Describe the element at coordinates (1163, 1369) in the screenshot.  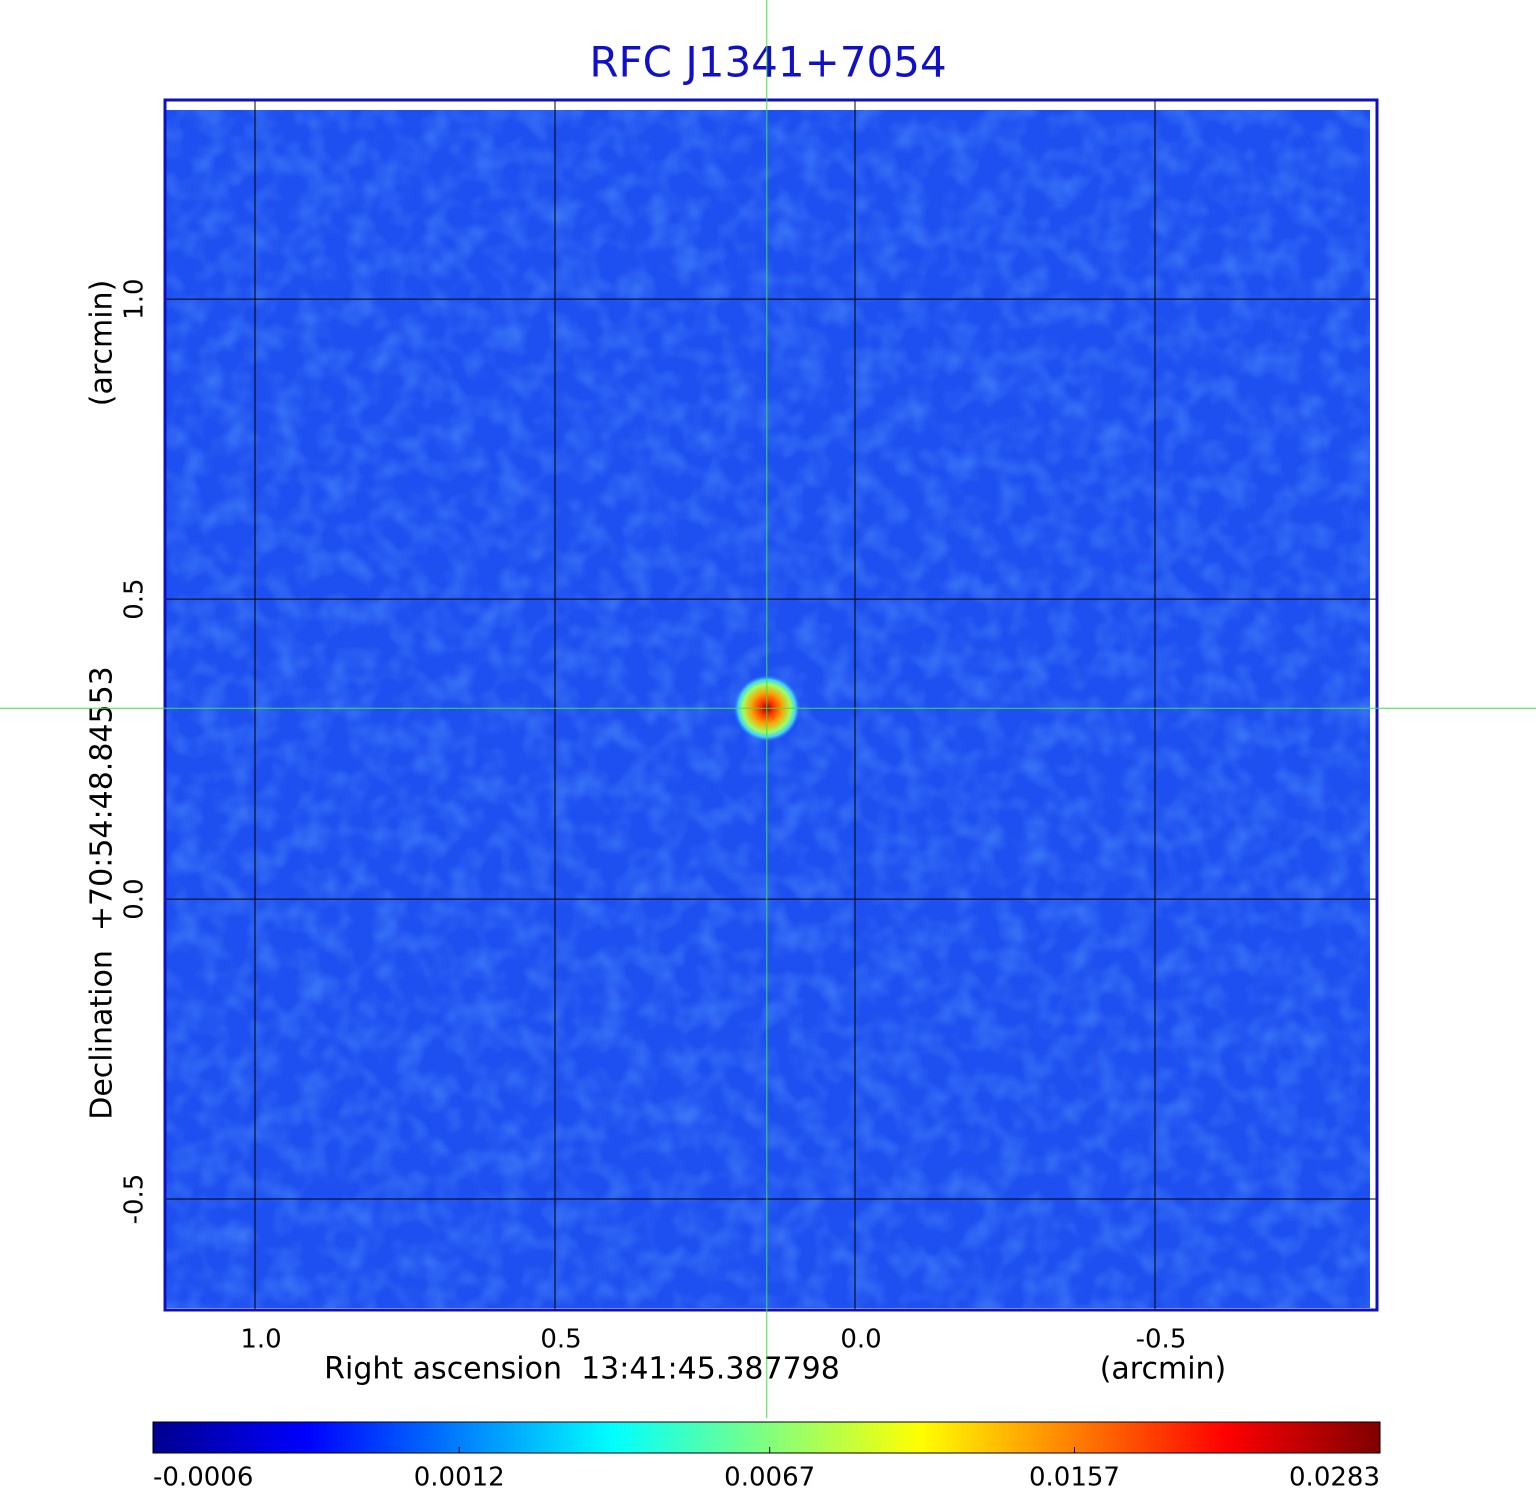
I see `x-axis-unit: (arcmin)` at that location.